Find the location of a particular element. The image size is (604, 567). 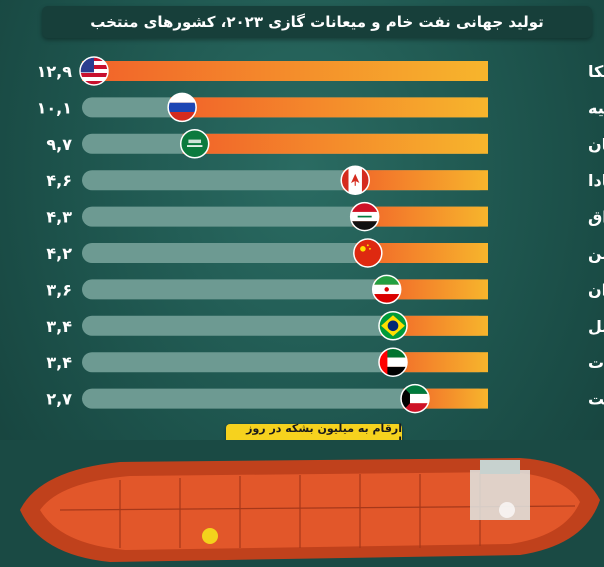

category-label: کانادا is located at coordinates (596, 180).